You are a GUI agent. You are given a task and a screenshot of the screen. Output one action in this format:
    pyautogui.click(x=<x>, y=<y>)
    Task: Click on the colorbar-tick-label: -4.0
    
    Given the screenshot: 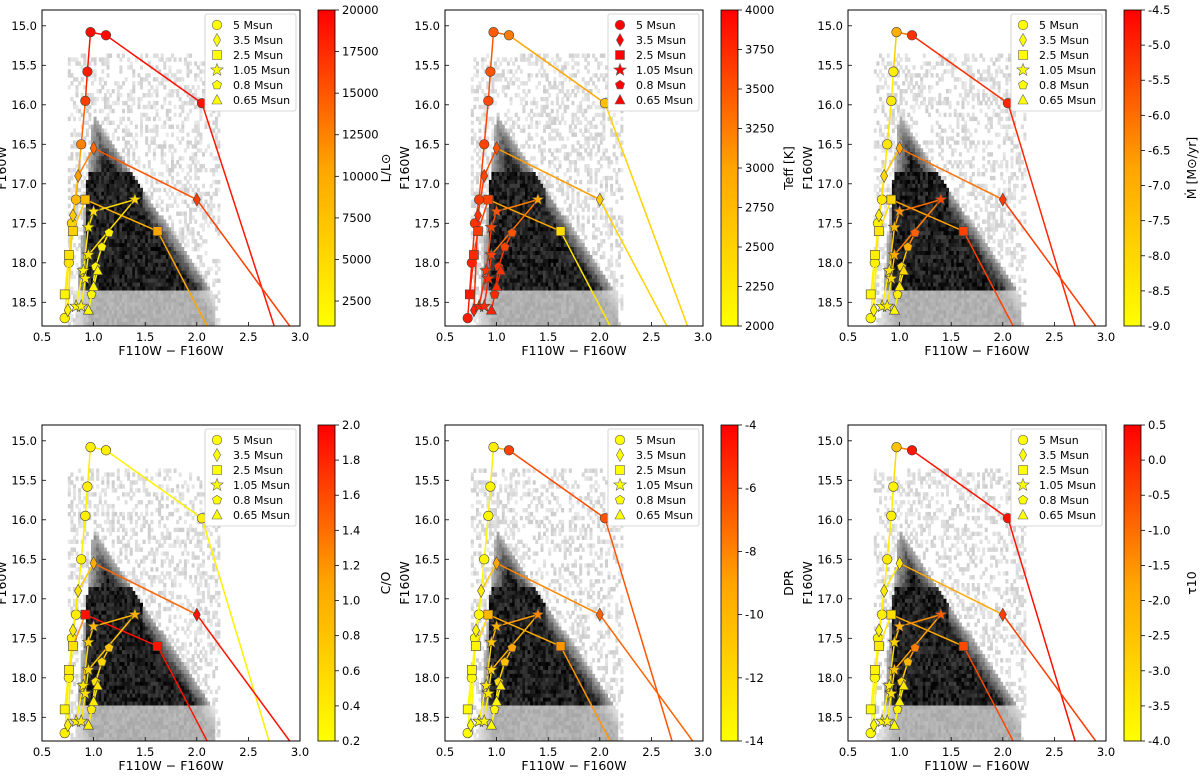 What is the action you would take?
    pyautogui.click(x=1159, y=741)
    